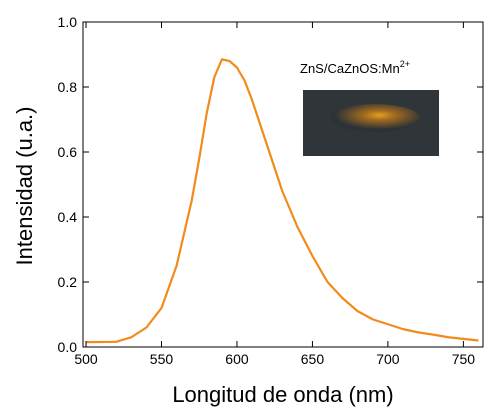 This screenshot has width=485, height=409. I want to click on y-tick-label: 0.2, so click(68, 282).